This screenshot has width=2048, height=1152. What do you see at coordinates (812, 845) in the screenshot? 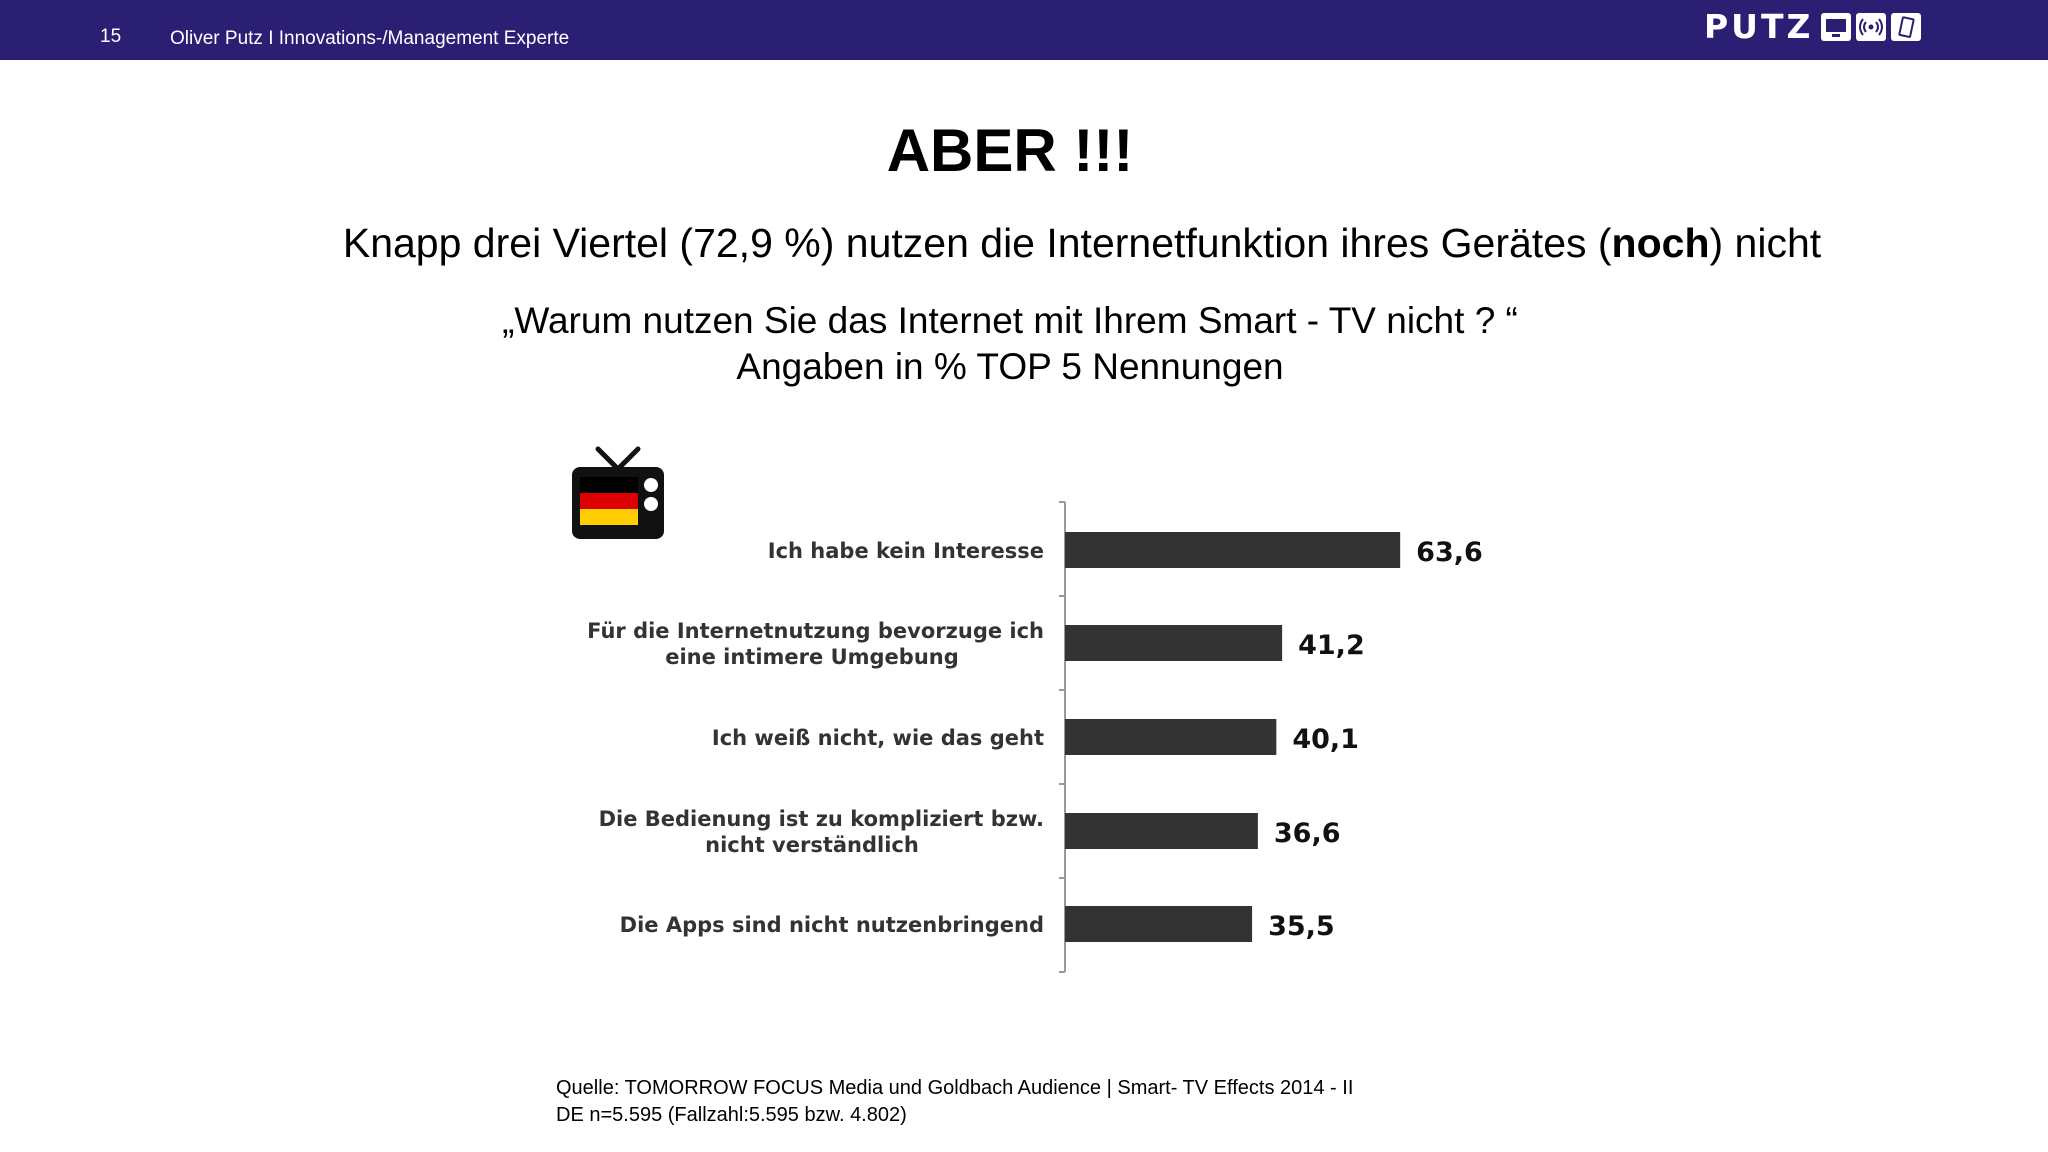
I see `category-label: nicht verständlich` at bounding box center [812, 845].